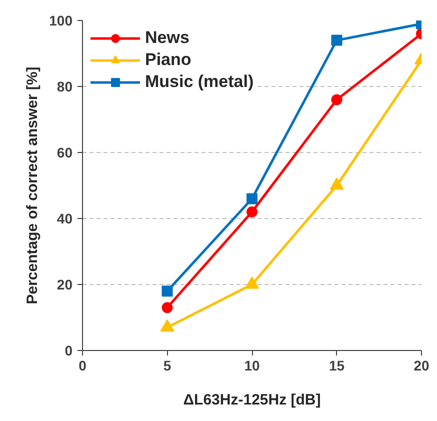 This screenshot has width=437, height=421. What do you see at coordinates (64, 218) in the screenshot?
I see `y-tick-label: 40` at bounding box center [64, 218].